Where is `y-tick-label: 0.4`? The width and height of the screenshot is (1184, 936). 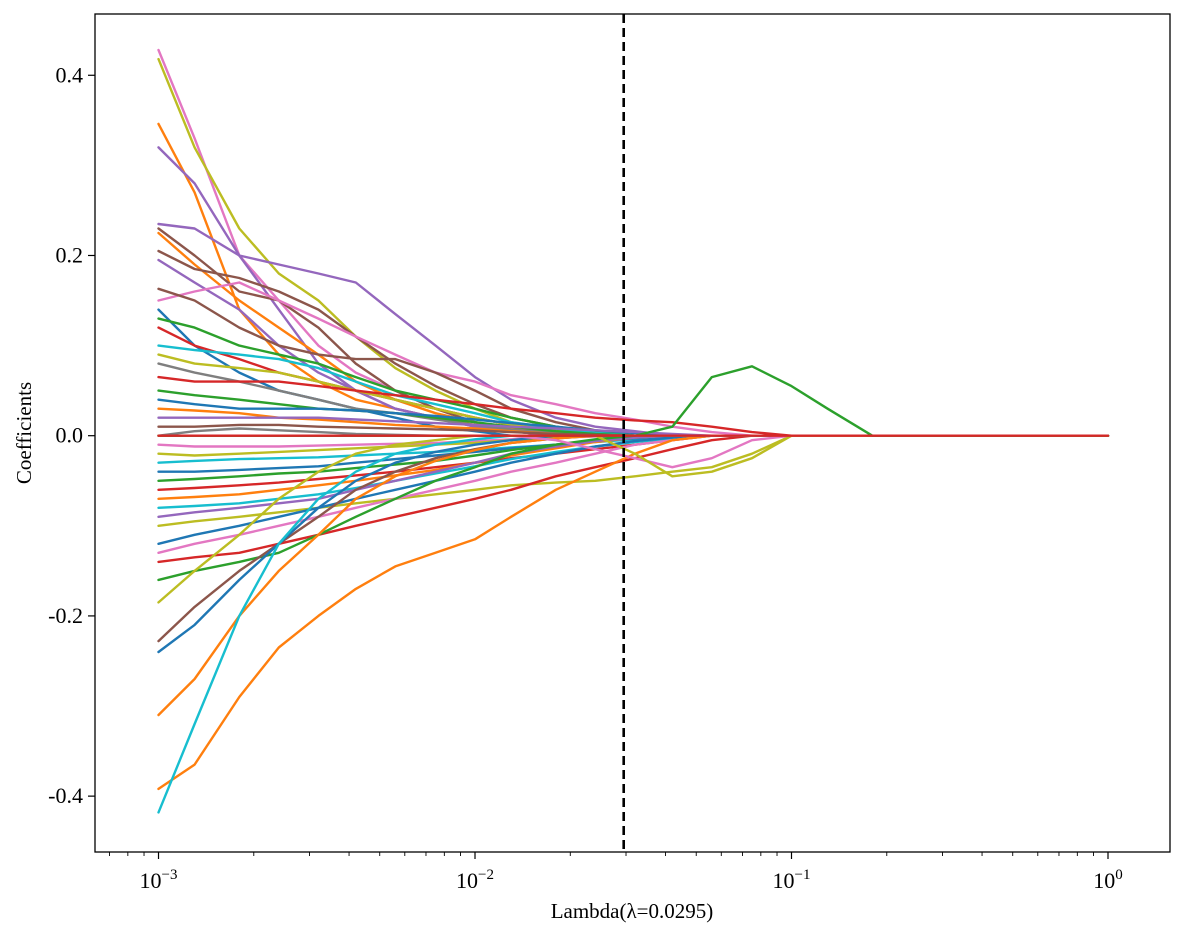
y-tick-label: 0.4 is located at coordinates (70, 74).